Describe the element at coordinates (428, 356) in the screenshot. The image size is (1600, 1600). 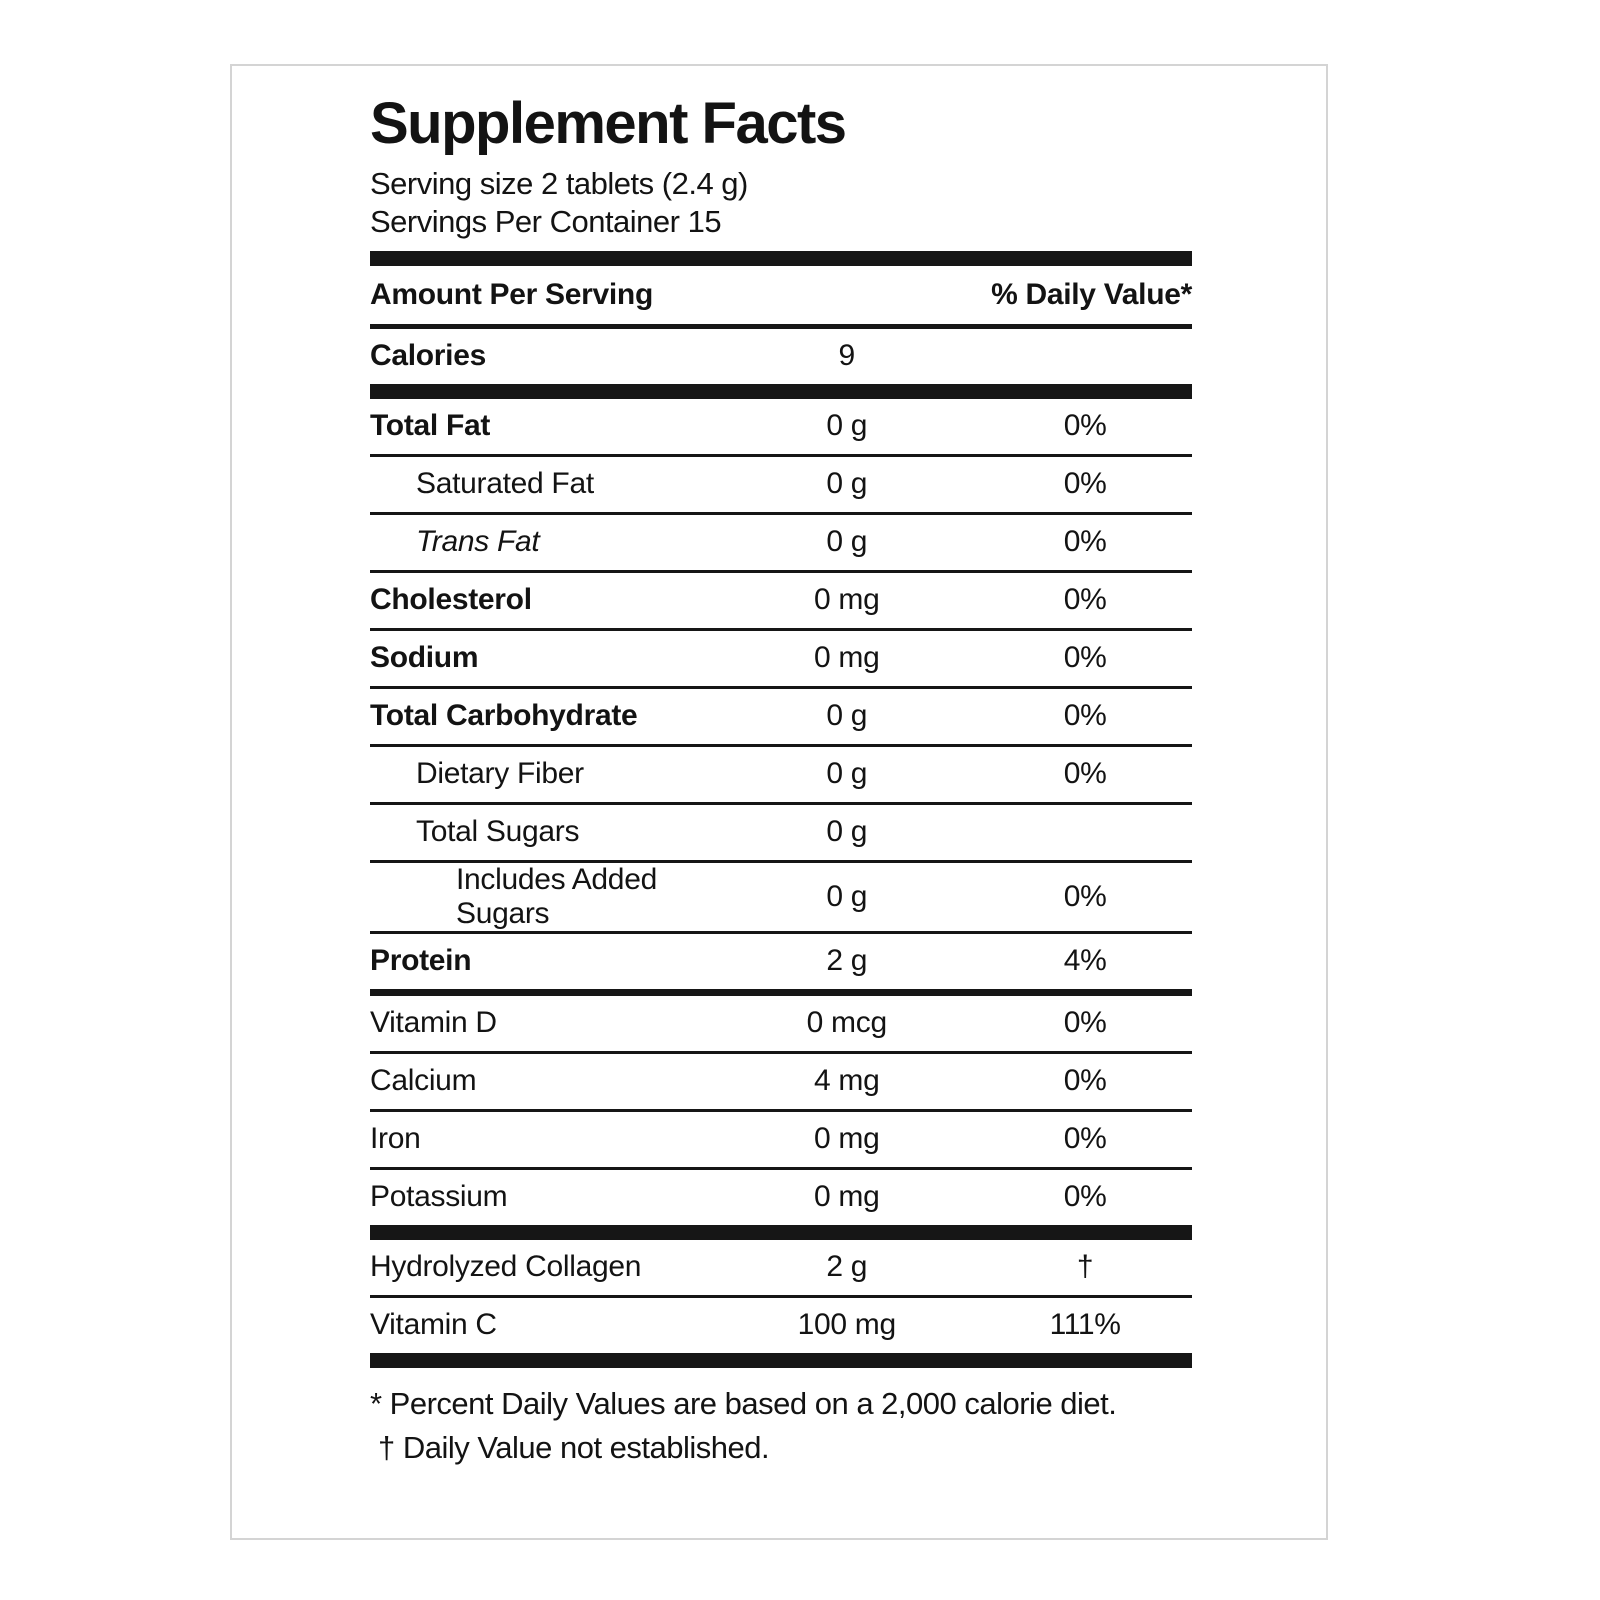
I see `calories-label: Calories` at that location.